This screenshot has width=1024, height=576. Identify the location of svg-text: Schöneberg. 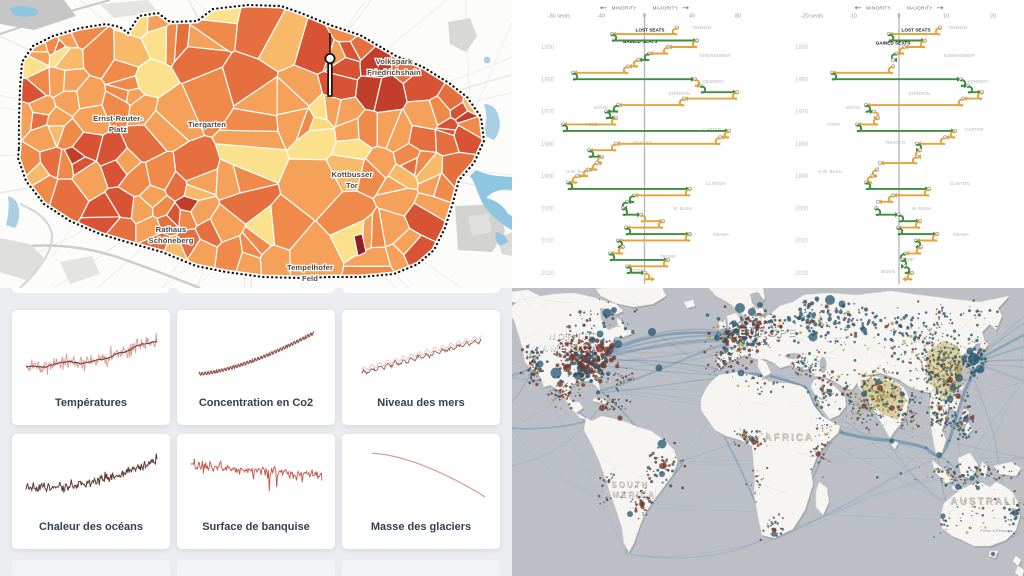
(171, 240).